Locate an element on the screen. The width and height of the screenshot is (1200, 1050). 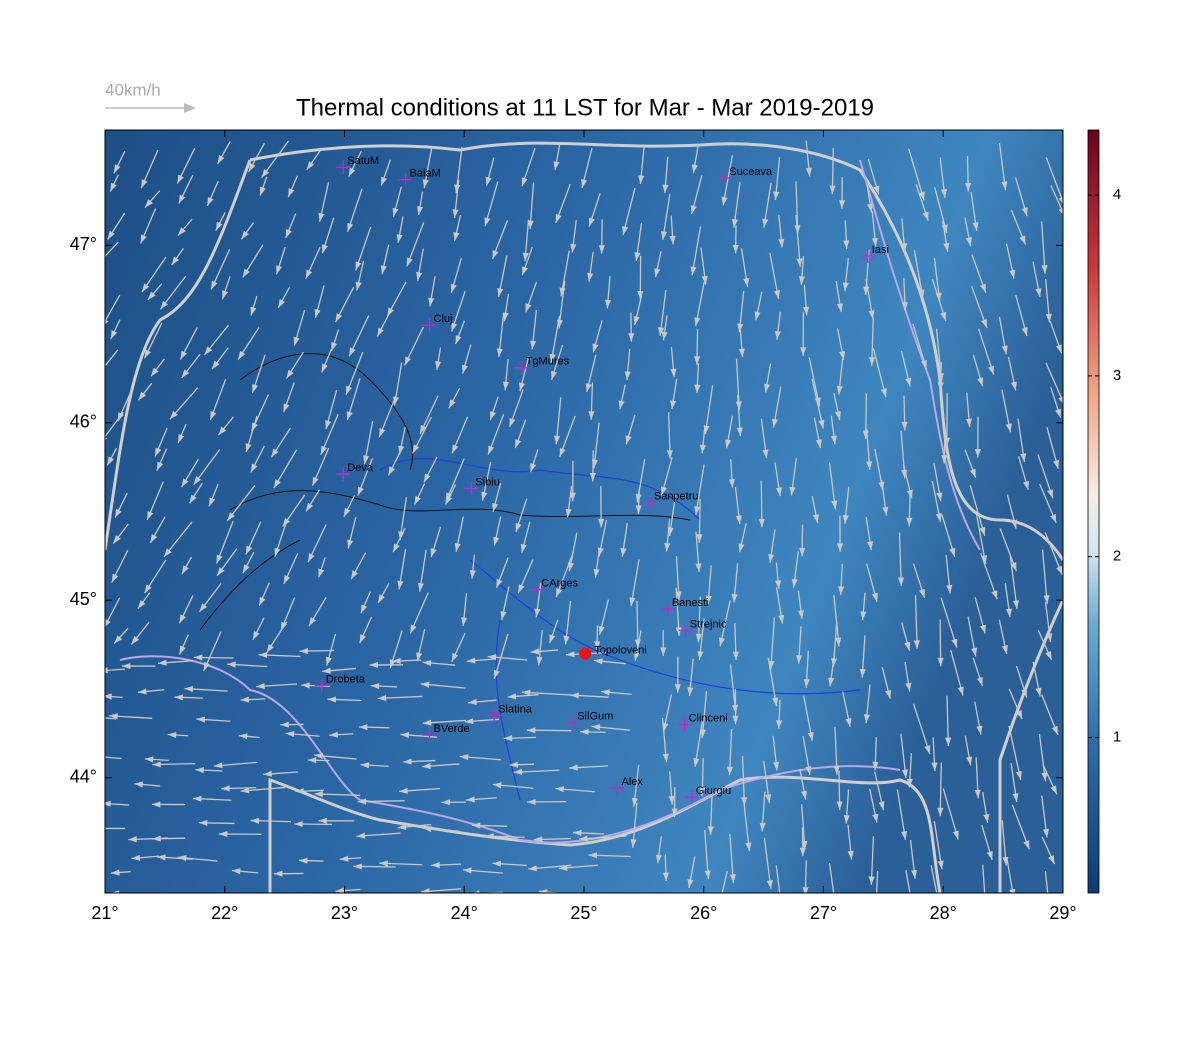
city-label: BVerde is located at coordinates (452, 729).